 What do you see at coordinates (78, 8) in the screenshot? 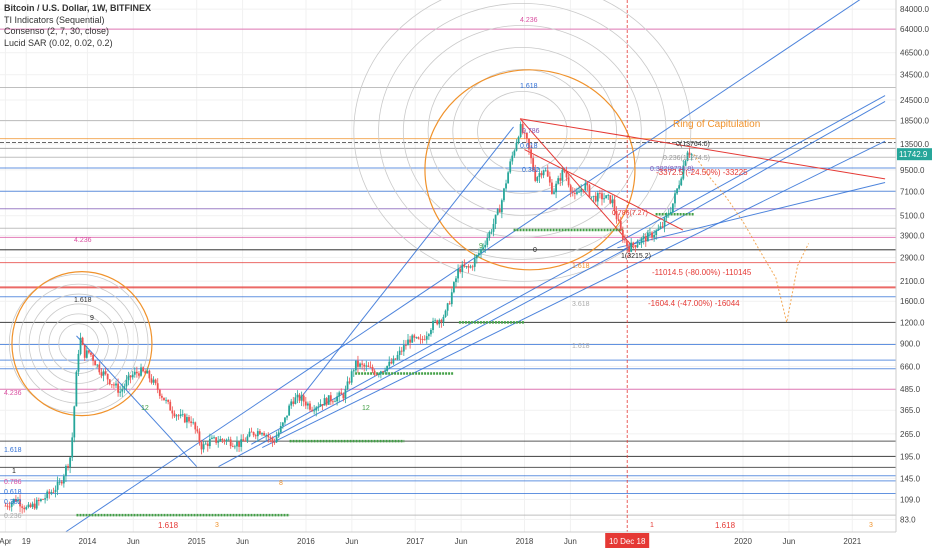
I see `symbol-title: Bitcoin / U.S. Dollar, 1W, BITFINEX` at bounding box center [78, 8].